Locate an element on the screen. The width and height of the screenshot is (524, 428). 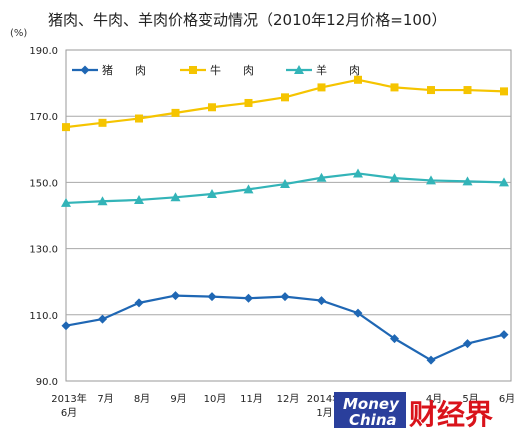
legend-label-pork: 猪 肉 is located at coordinates (124, 70).